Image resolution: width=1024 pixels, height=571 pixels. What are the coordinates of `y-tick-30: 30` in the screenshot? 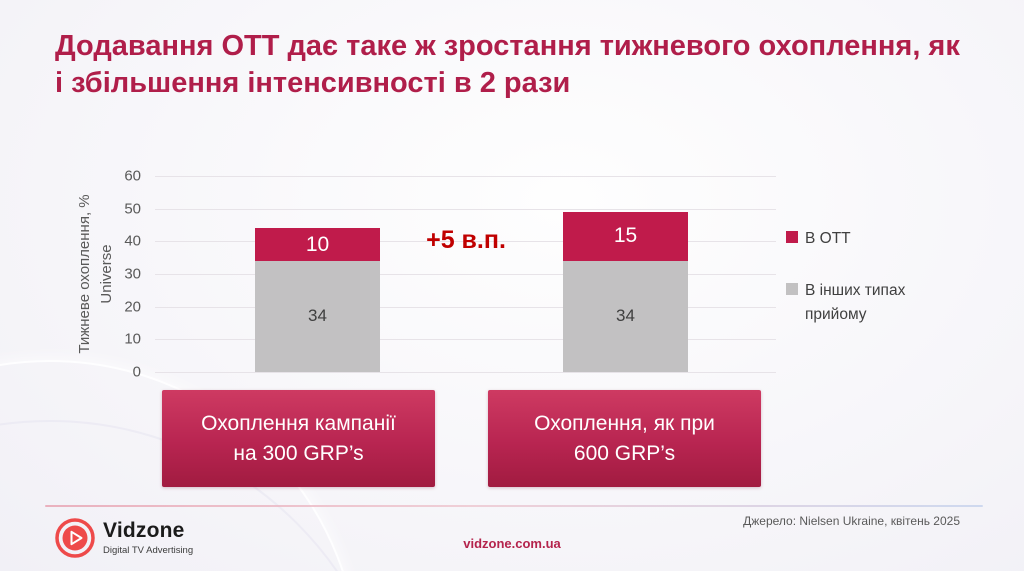 It's located at (132, 274).